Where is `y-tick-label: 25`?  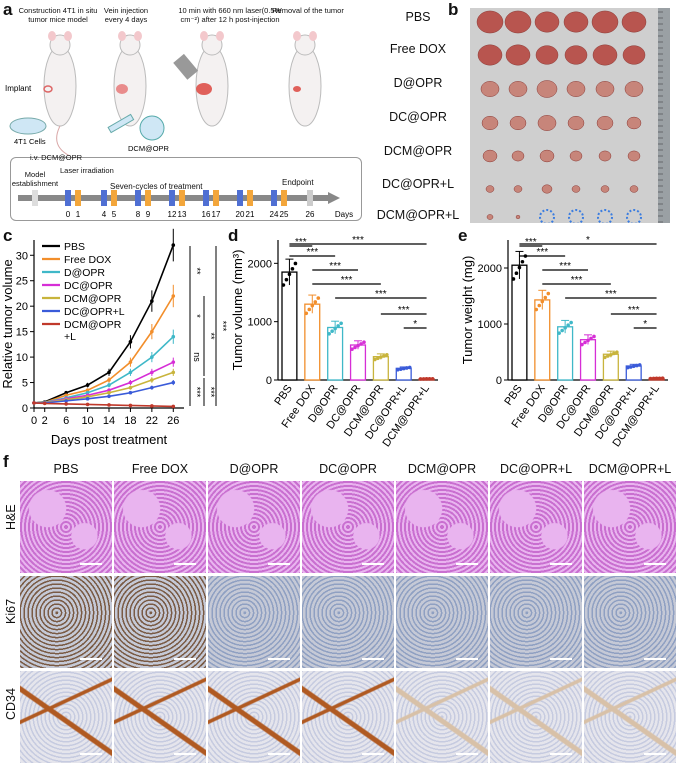 y-tick-label: 25 is located at coordinates (22, 282).